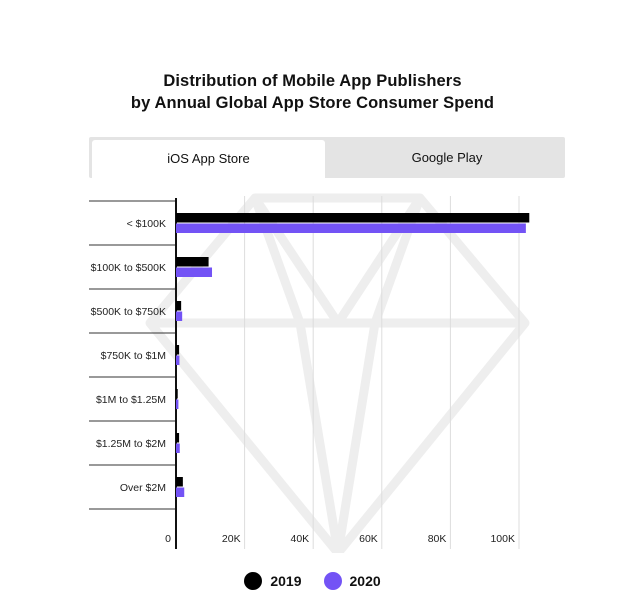 This screenshot has width=625, height=596. I want to click on category-label-2: $500K to $750K, so click(128, 312).